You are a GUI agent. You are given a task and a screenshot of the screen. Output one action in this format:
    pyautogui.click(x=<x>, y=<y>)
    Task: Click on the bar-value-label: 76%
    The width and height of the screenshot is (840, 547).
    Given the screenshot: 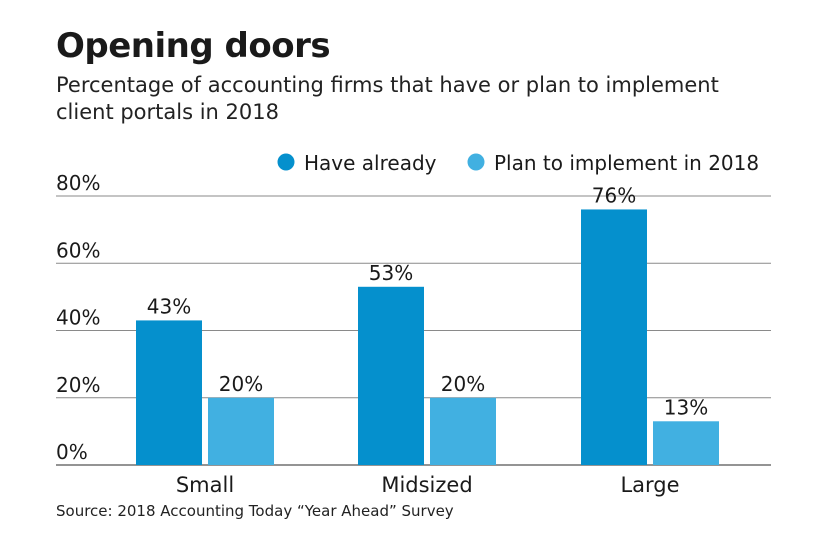 What is the action you would take?
    pyautogui.click(x=614, y=195)
    